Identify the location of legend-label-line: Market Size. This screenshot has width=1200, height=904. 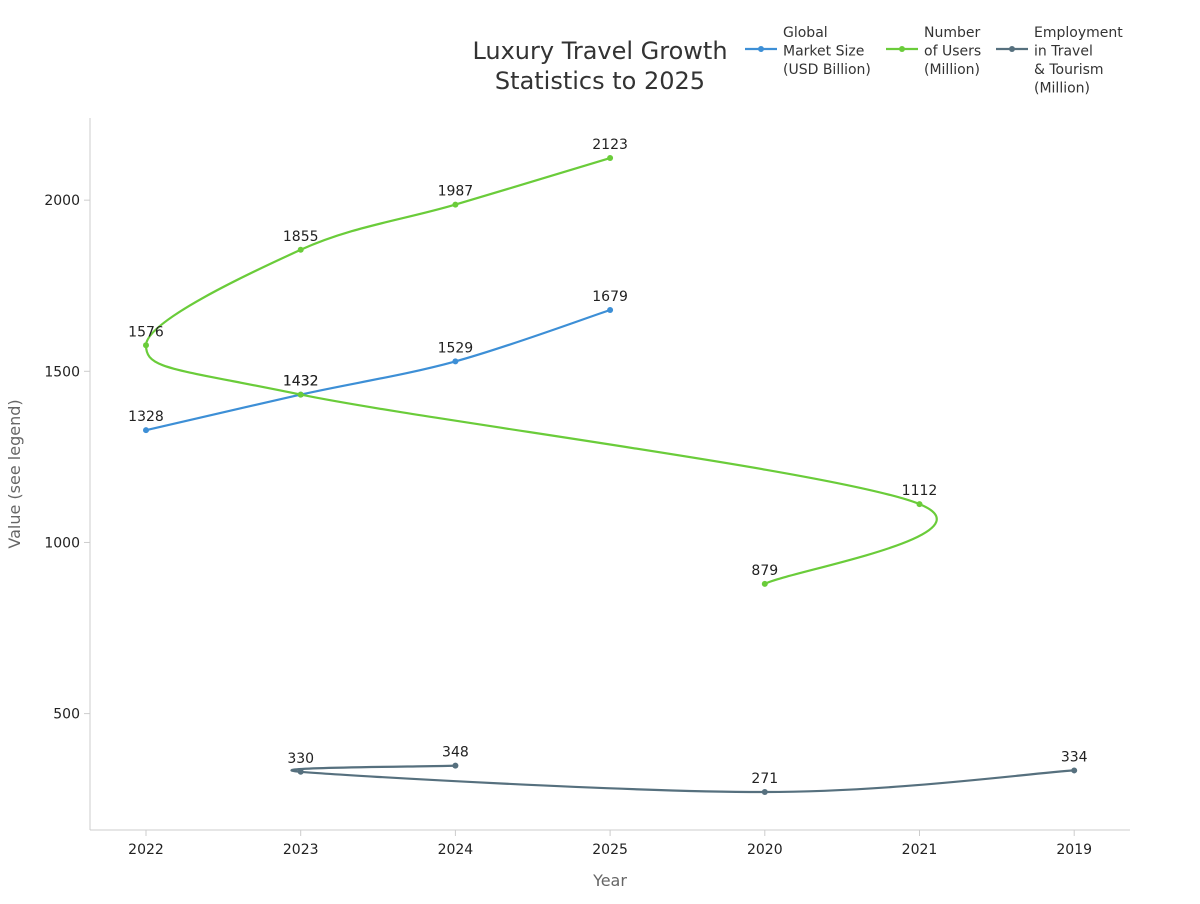
(823, 52).